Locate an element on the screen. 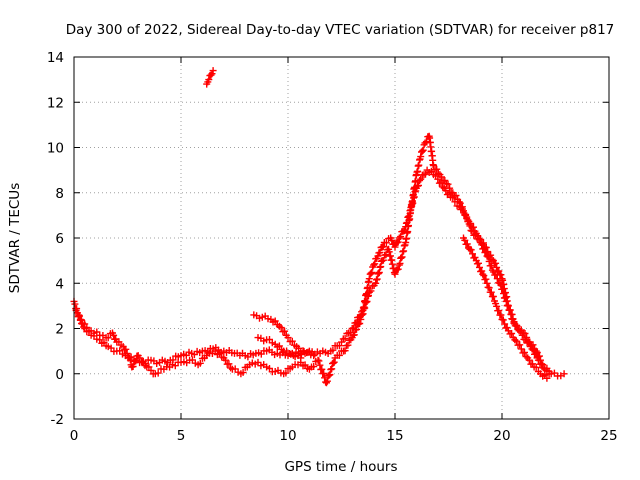  y-axis-label: SDTVAR / TECUs is located at coordinates (15, 238).